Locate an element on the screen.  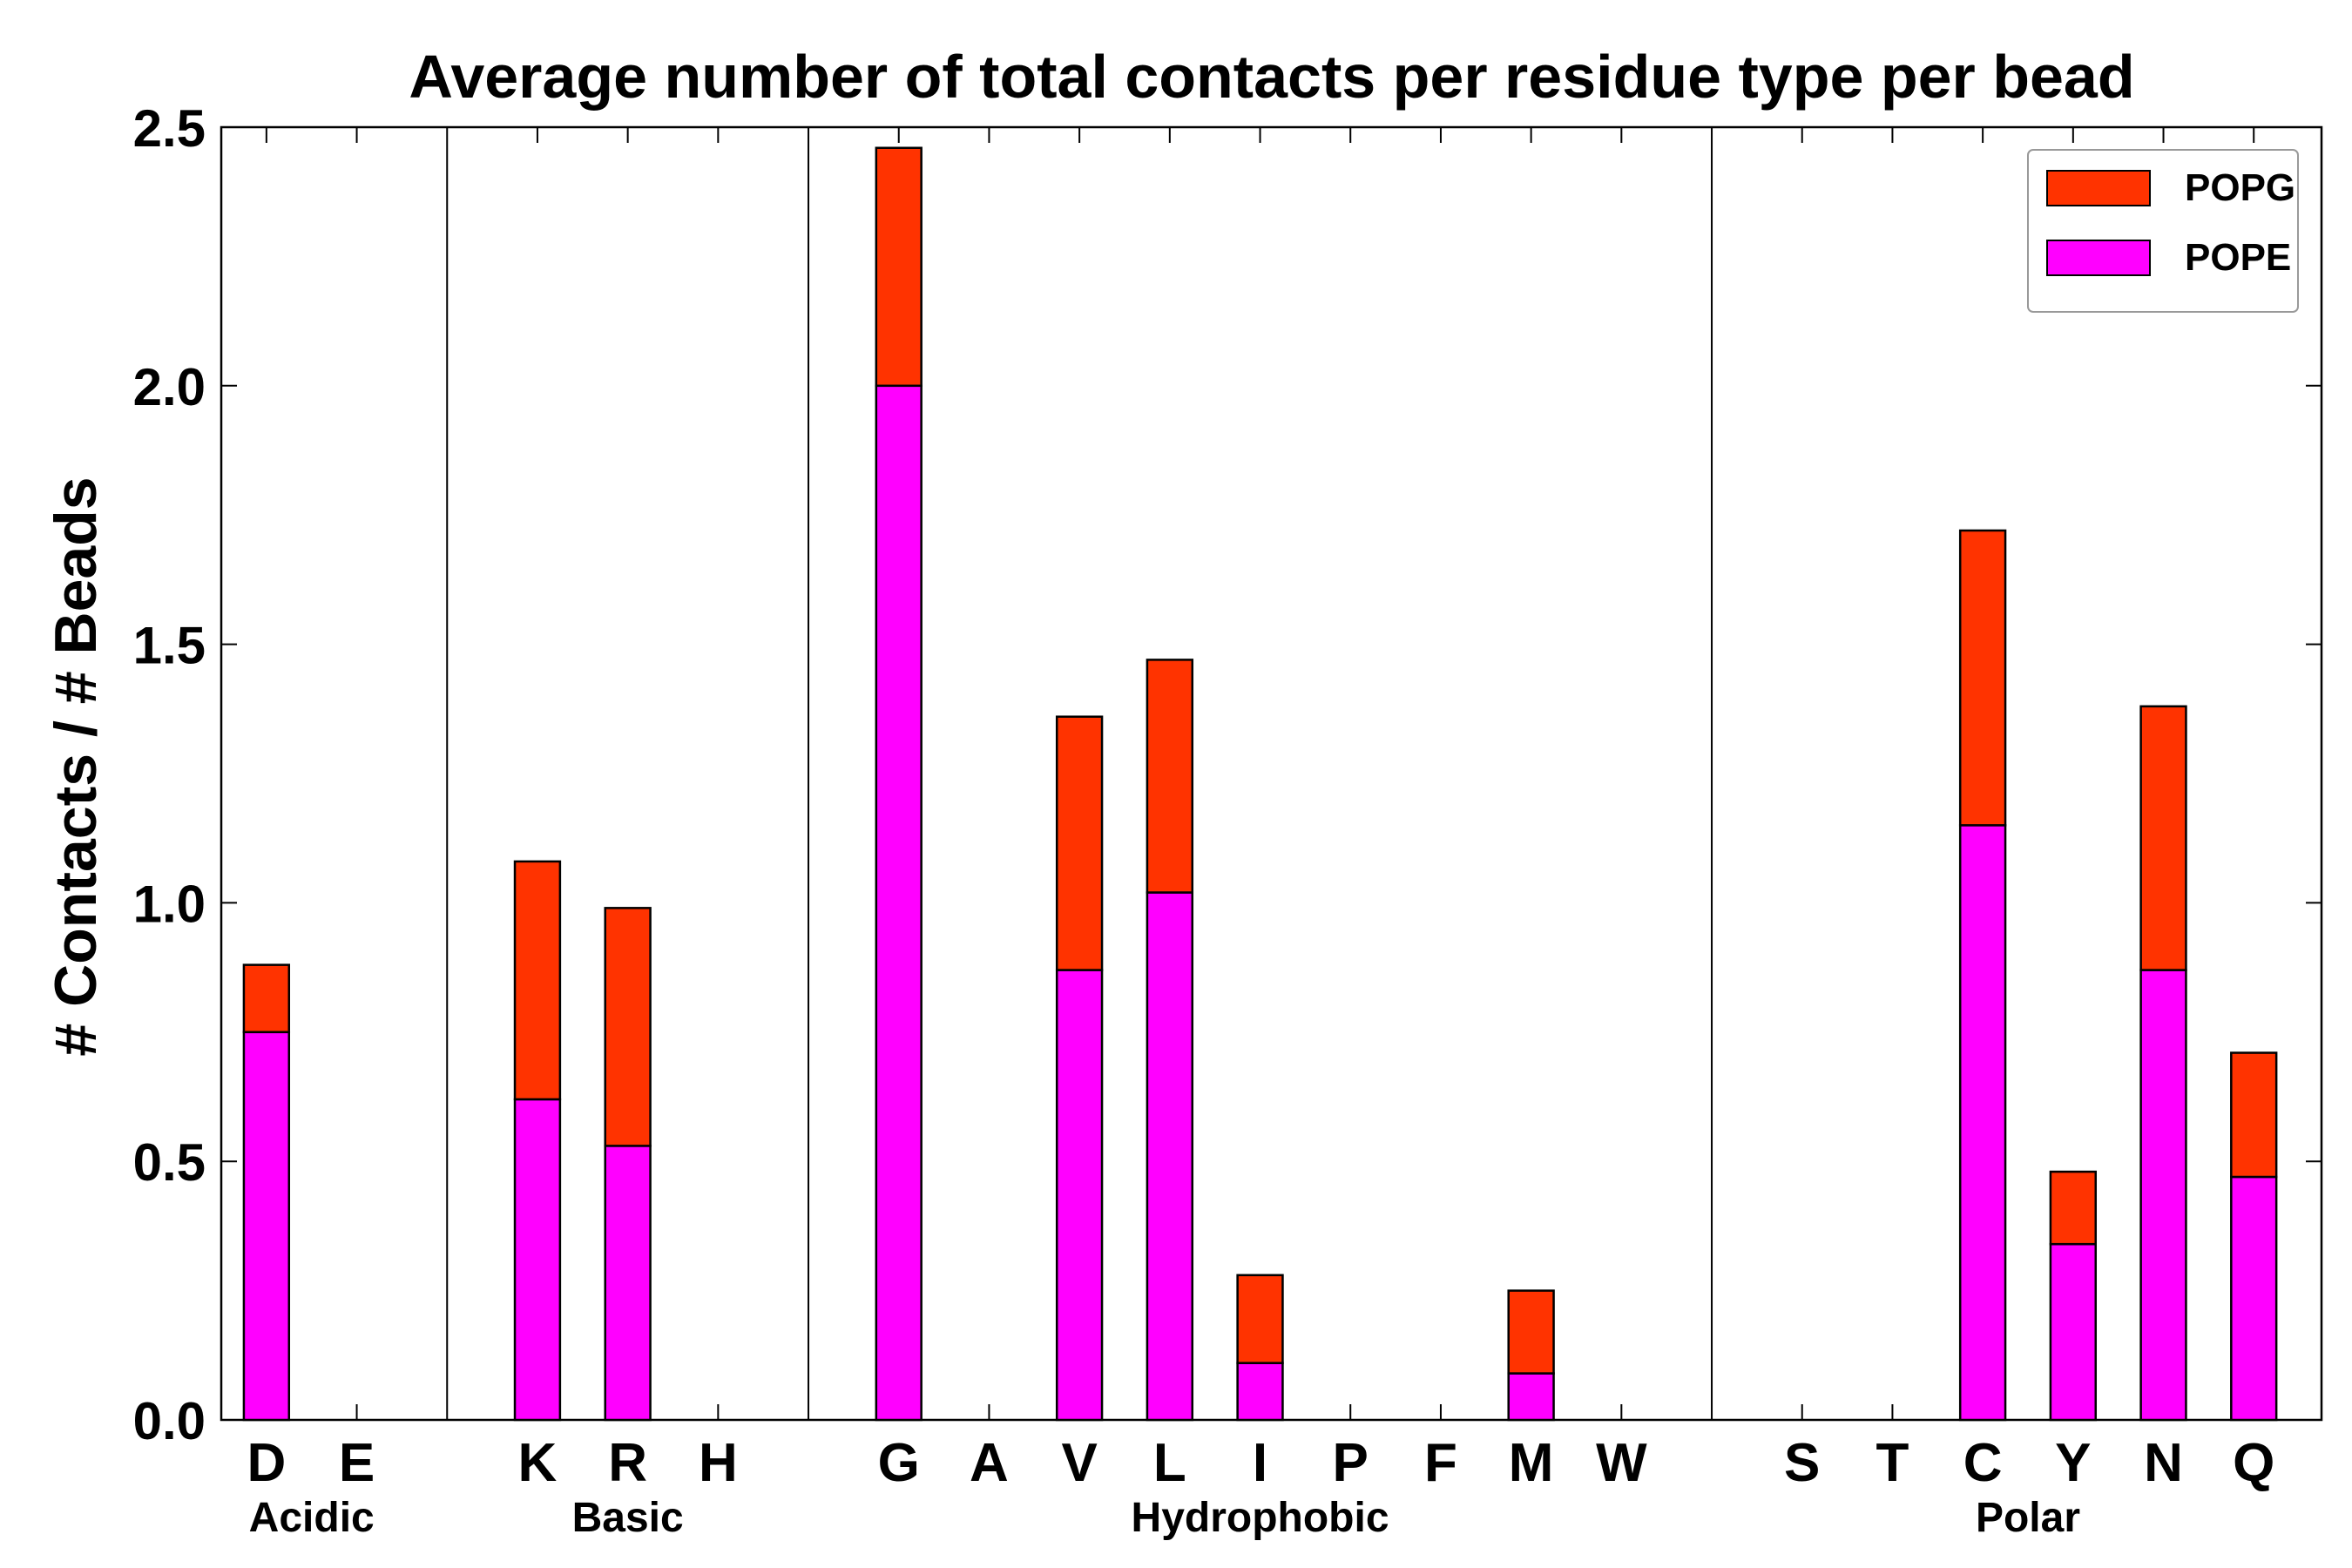
y-tick-label: 0.5 is located at coordinates (169, 1162).